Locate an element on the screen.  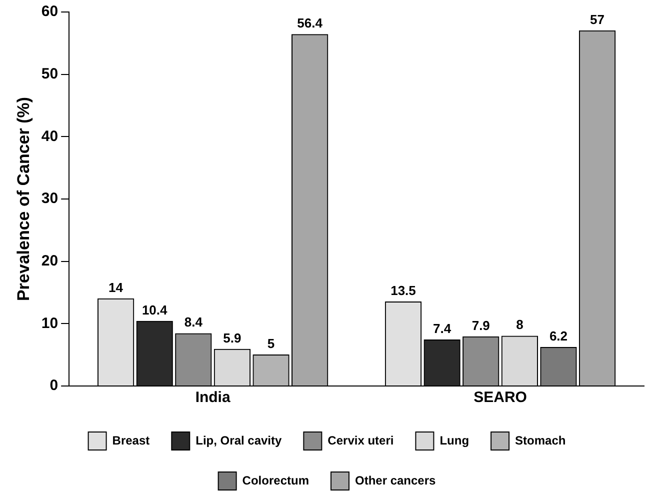
y-tick-label: 40 is located at coordinates (49, 136).